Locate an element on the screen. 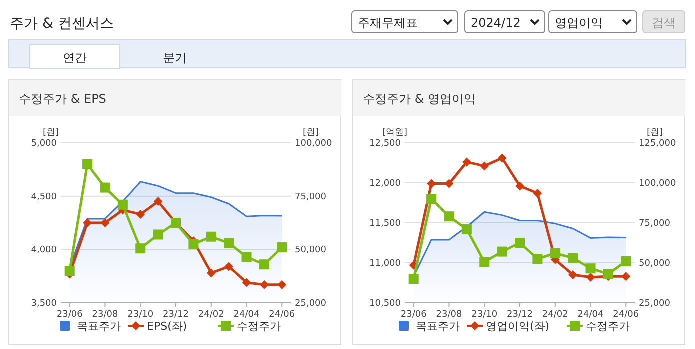 The width and height of the screenshot is (695, 349). y-tick-label: 11,000 is located at coordinates (386, 264).